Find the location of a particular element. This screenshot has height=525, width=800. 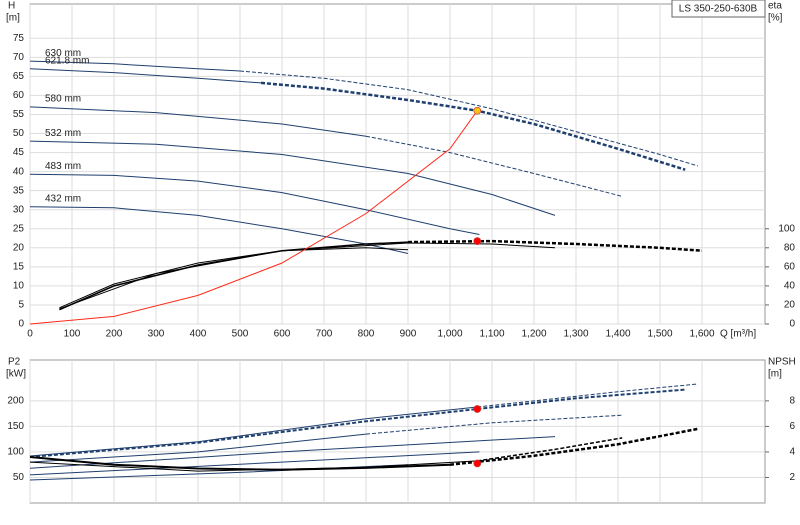

x-tick-label: 400 is located at coordinates (198, 334).